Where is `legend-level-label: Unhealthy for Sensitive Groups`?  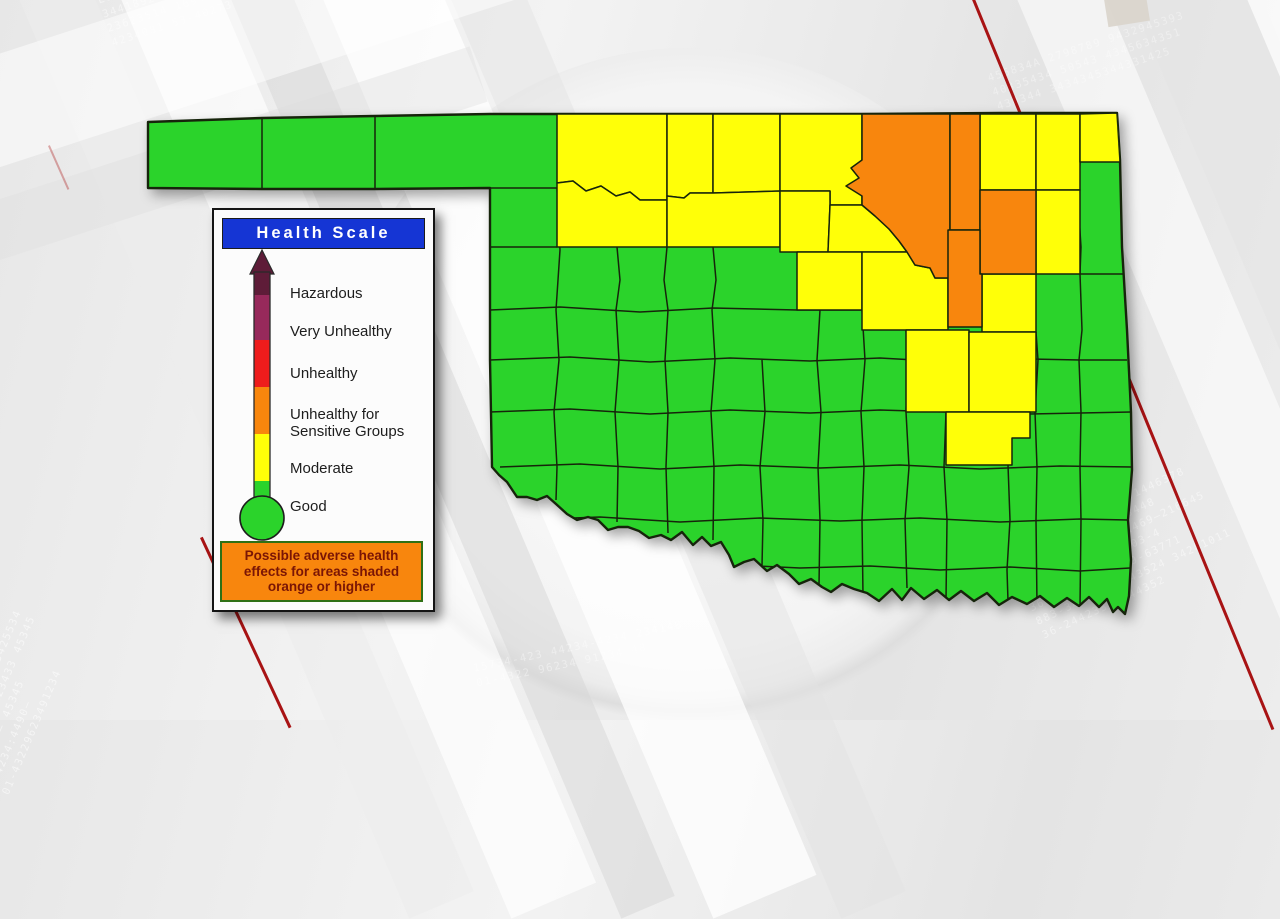
legend-level-label: Unhealthy for Sensitive Groups is located at coordinates (347, 423).